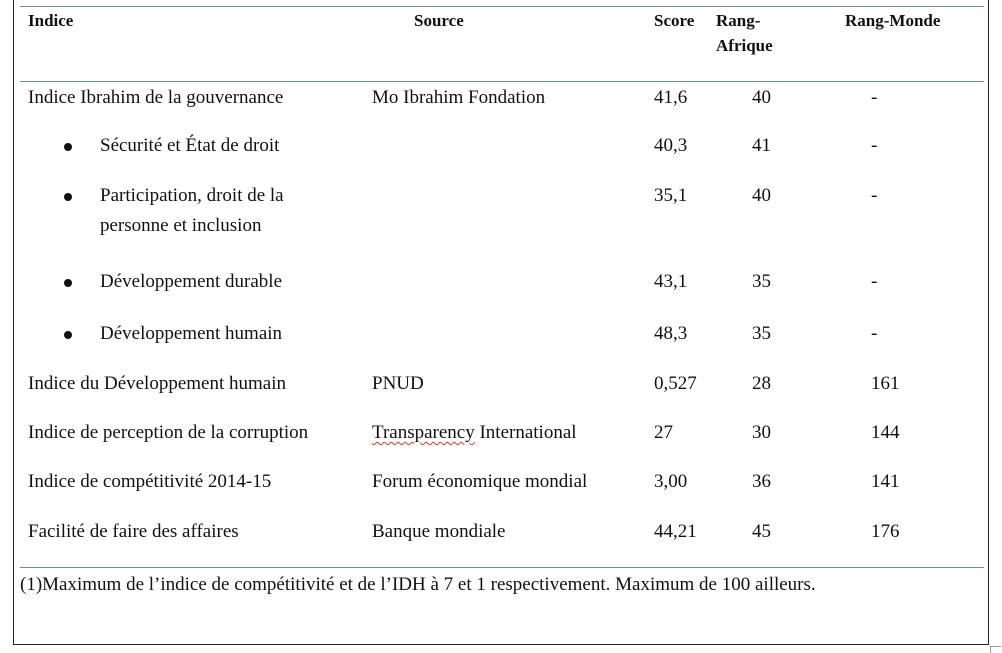 Image resolution: width=1002 pixels, height=653 pixels. I want to click on row-6-indice: Indice de perception de la corruption, so click(168, 432).